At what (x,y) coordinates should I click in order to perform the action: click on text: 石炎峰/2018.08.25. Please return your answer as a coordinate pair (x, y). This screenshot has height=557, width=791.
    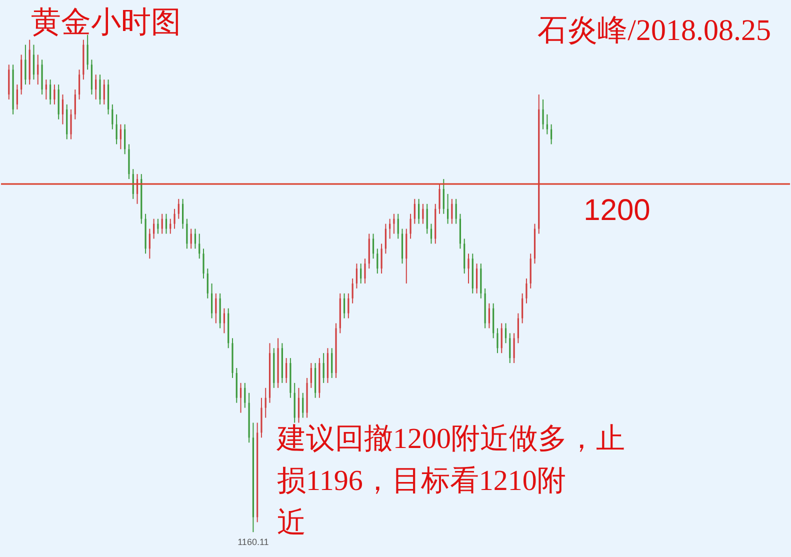
    Looking at the image, I should click on (654, 30).